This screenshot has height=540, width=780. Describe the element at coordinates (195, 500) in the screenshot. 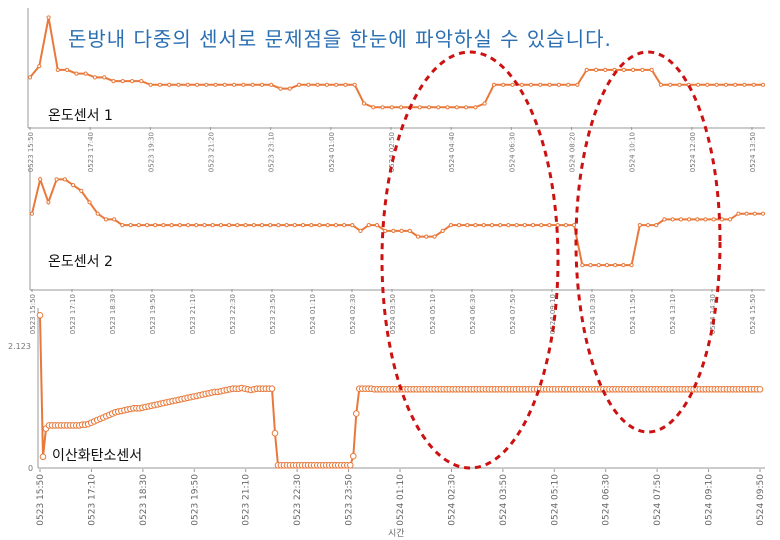

I see `panel3-tick-label: 0523 19:50` at that location.